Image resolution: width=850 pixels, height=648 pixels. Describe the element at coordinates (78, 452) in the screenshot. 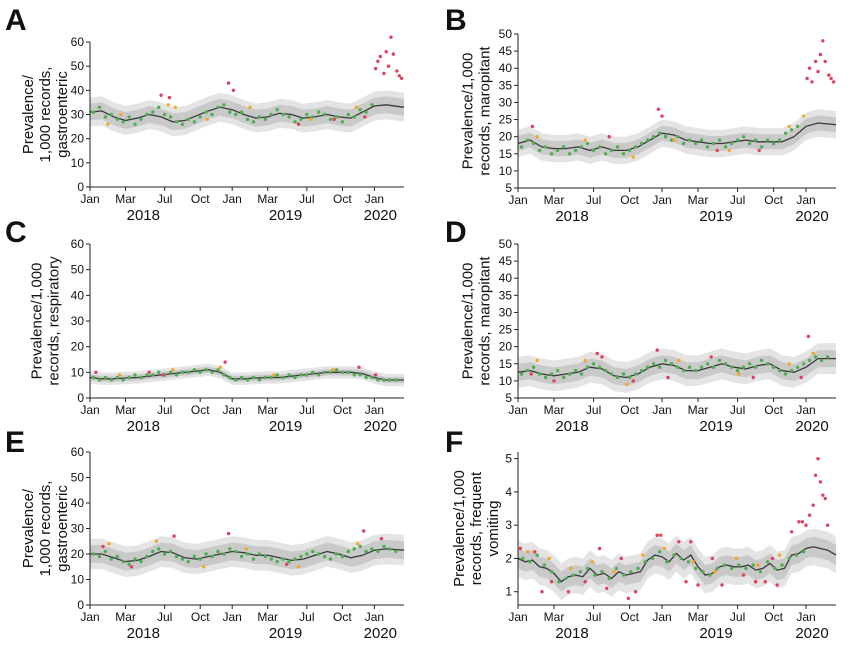

I see `y-tick-label: 60` at that location.